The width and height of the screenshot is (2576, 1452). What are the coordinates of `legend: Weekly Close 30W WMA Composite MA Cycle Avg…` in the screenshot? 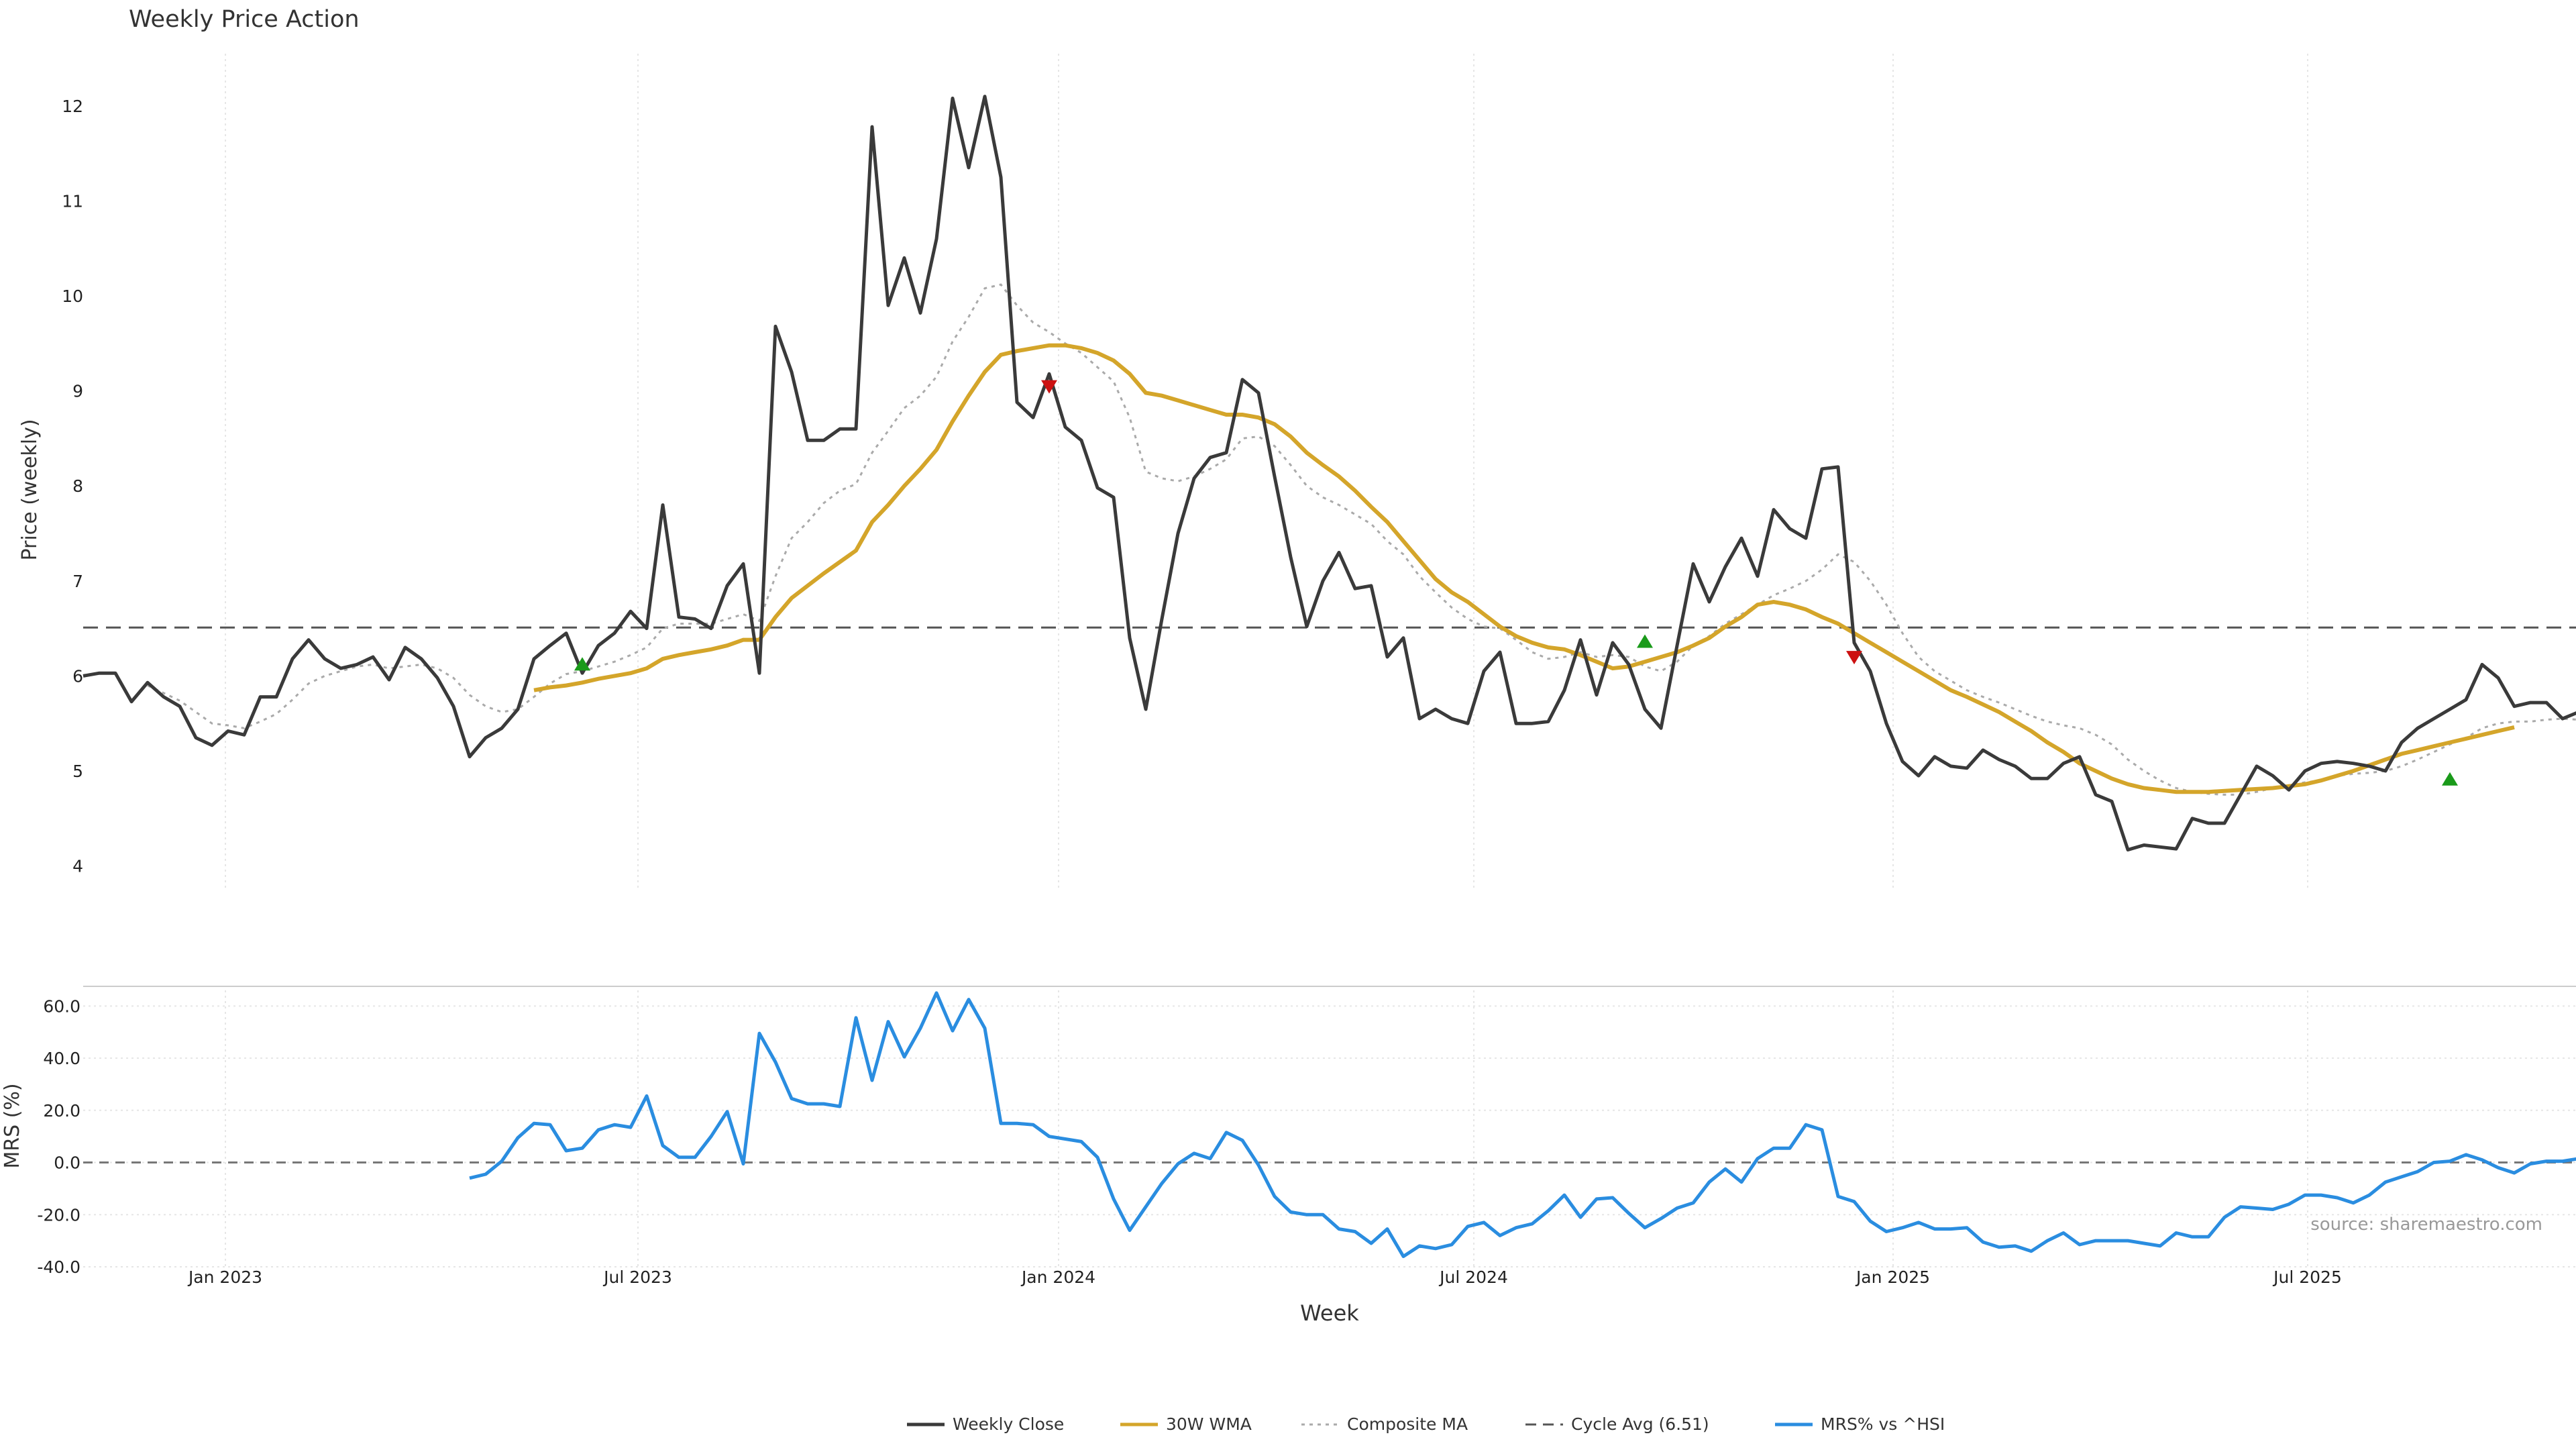 It's located at (1426, 1424).